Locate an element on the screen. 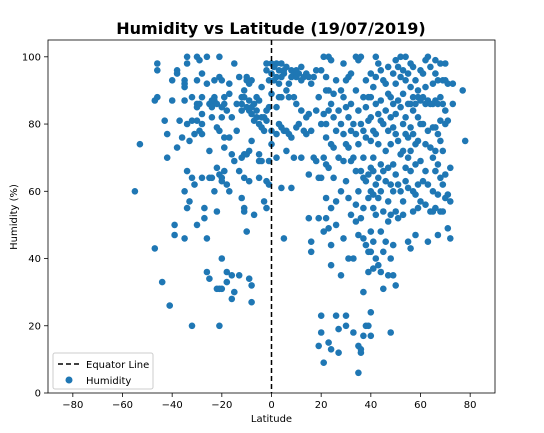  x-tick-label: −20 is located at coordinates (221, 405).